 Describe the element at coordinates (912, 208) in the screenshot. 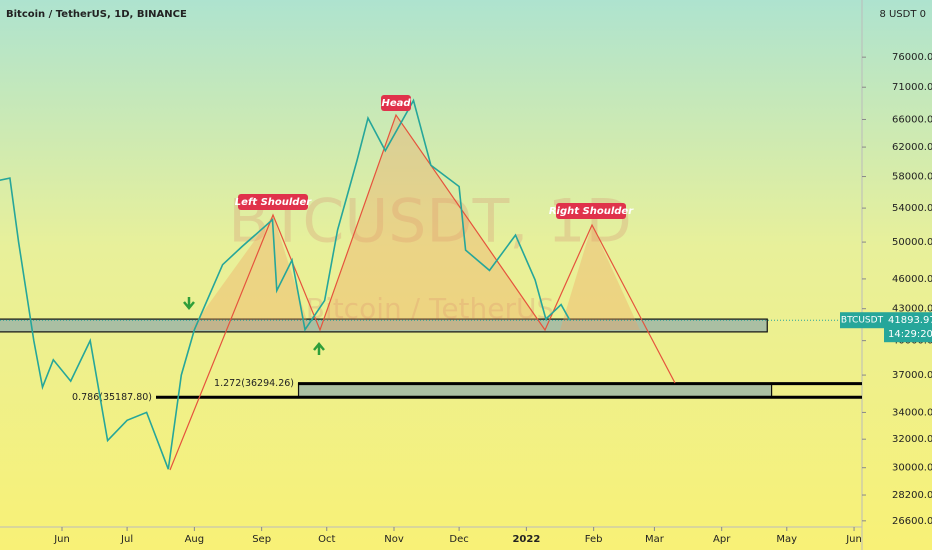

I see `y-tick-label: 54000.00` at that location.